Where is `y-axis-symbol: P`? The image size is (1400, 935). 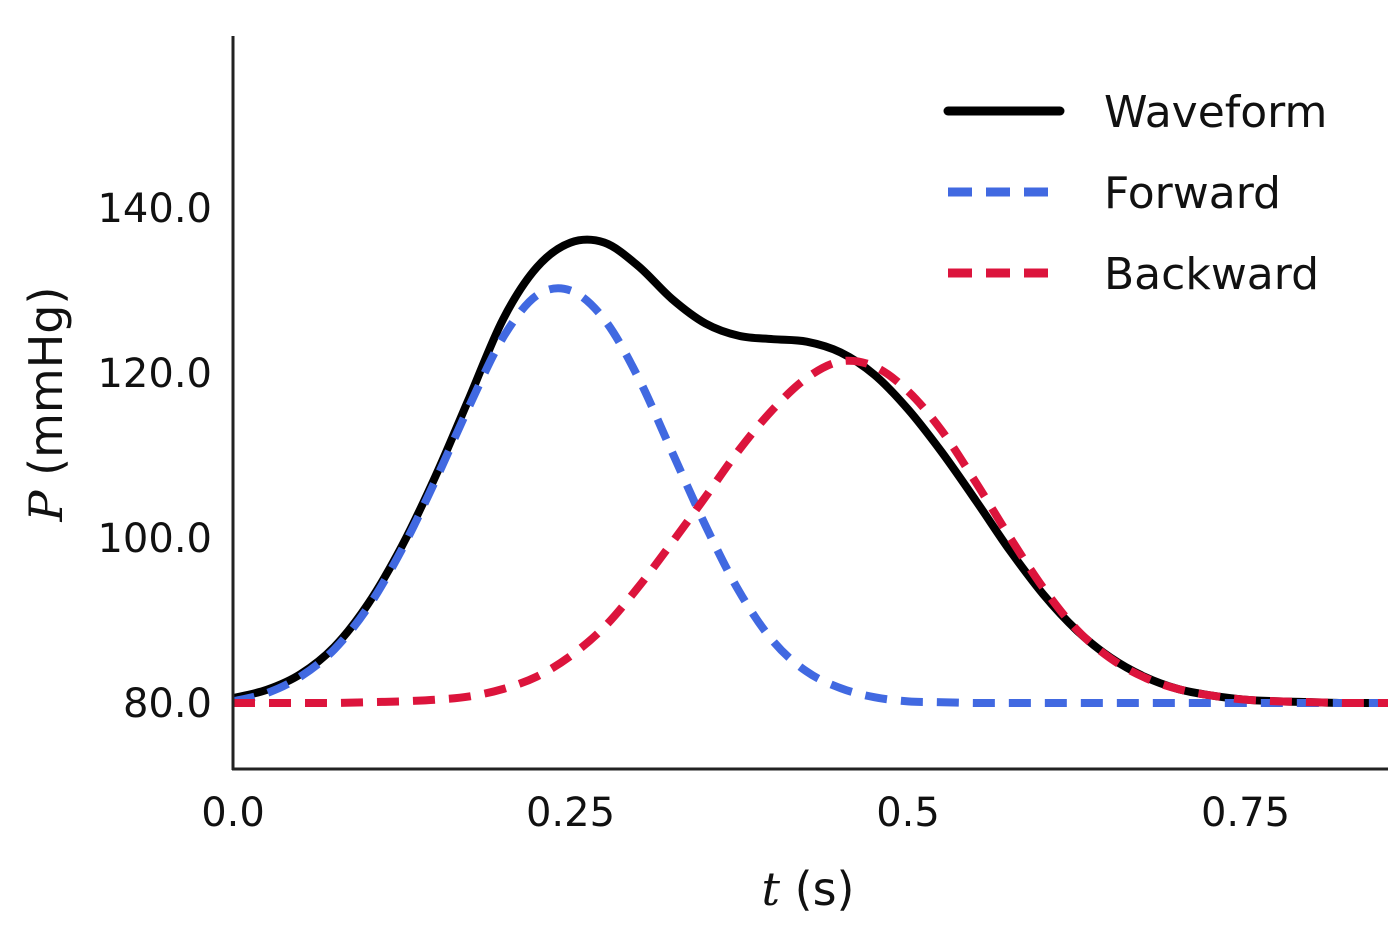 y-axis-symbol: P is located at coordinates (46, 505).